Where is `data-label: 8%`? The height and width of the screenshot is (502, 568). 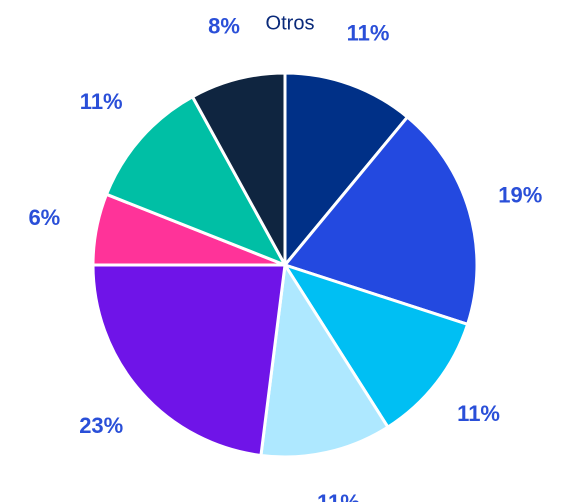 data-label: 8% is located at coordinates (224, 26).